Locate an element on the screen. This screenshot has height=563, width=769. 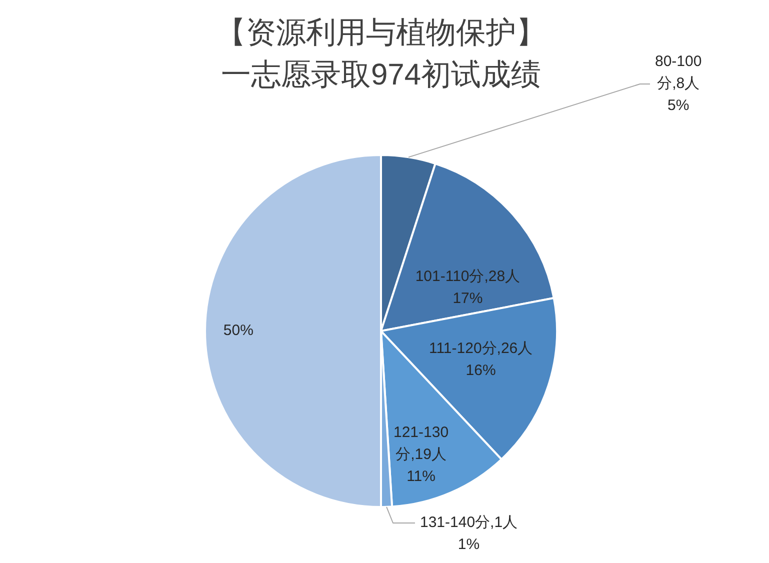
chart-title: 【资源利用与植物保护】一志愿录取974初试成绩 is located at coordinates (381, 54).